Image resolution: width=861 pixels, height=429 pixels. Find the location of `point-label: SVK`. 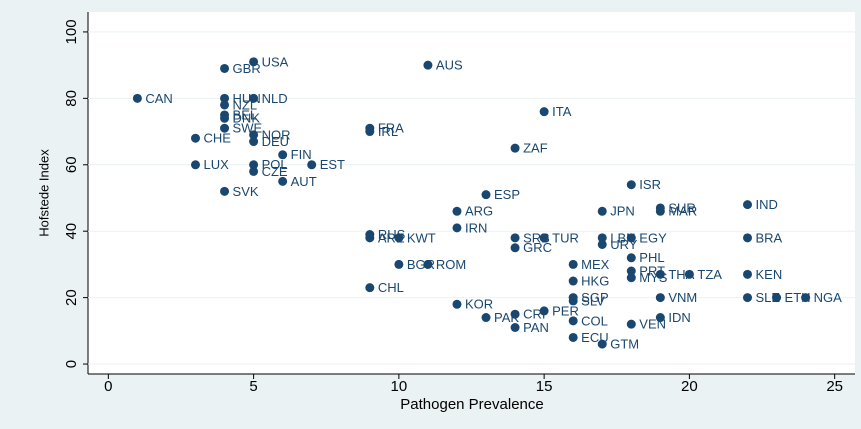

point-label: SVK is located at coordinates (246, 191).